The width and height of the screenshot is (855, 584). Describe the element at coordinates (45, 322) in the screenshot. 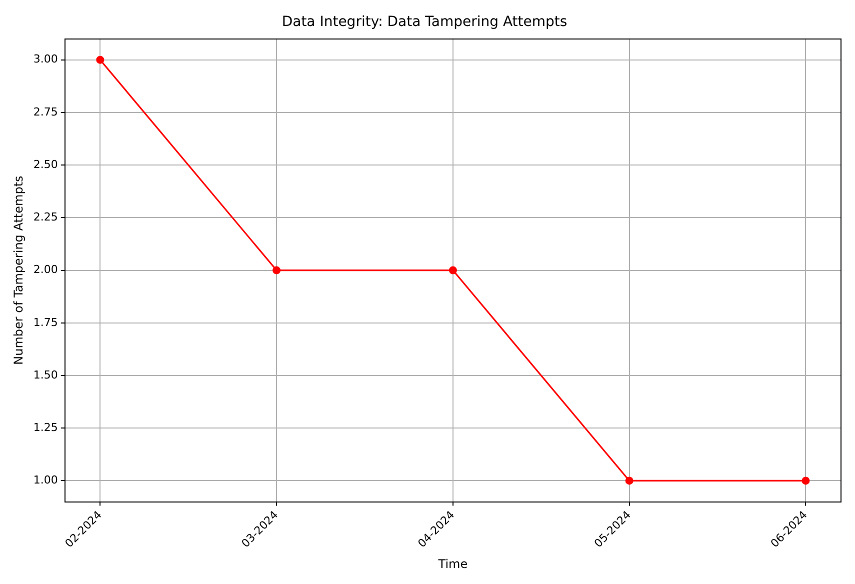

I see `y-tick-label: 1.75` at that location.